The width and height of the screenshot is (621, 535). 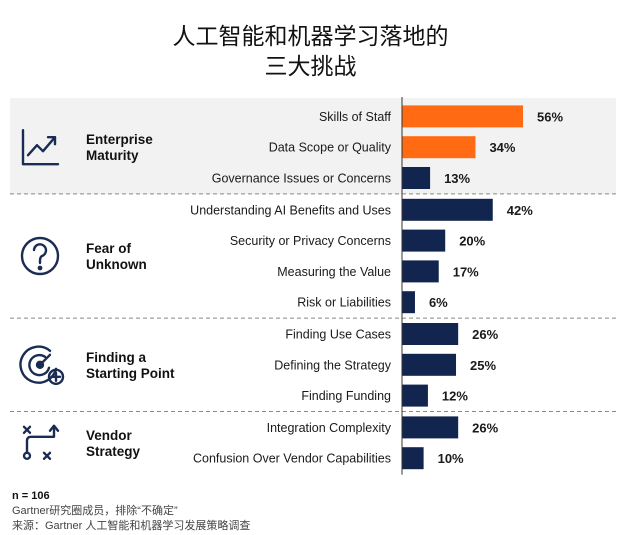 What do you see at coordinates (438, 302) in the screenshot?
I see `value-label-1-3: 6%` at bounding box center [438, 302].